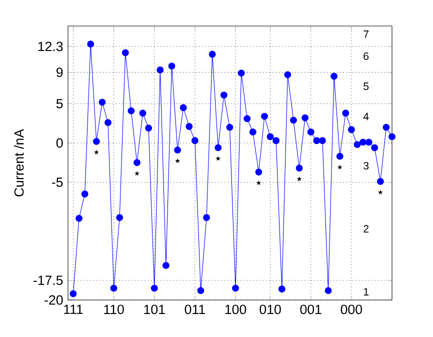  Describe the element at coordinates (366, 116) in the screenshot. I see `annotation: 4` at that location.